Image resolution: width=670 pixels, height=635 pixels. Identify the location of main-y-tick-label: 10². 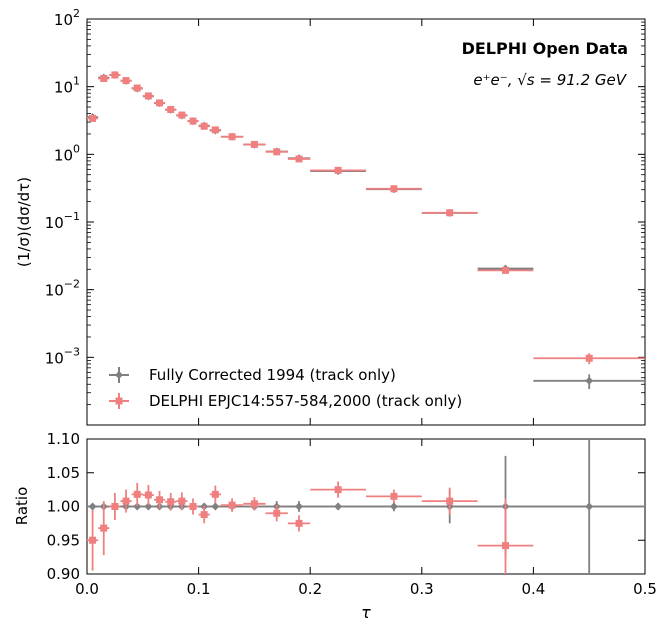
(67, 18).